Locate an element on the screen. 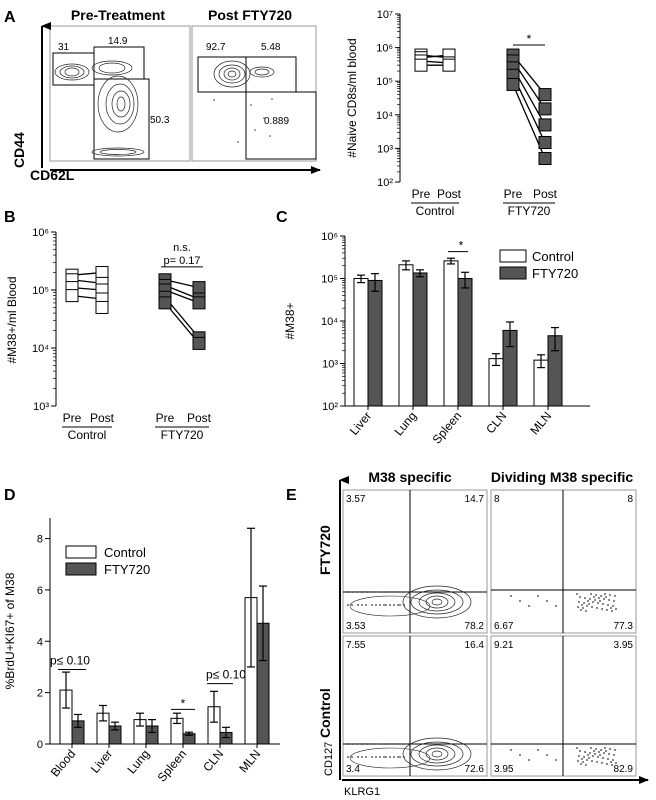 The height and width of the screenshot is (800, 656). legend-swatch-fty720 is located at coordinates (81, 569).